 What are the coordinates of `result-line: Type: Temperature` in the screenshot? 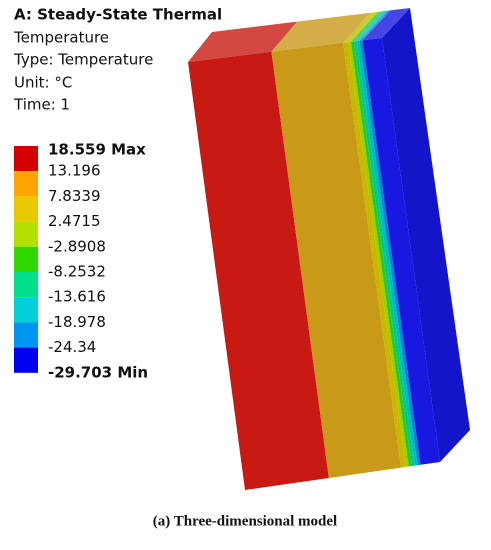 It's located at (83, 60).